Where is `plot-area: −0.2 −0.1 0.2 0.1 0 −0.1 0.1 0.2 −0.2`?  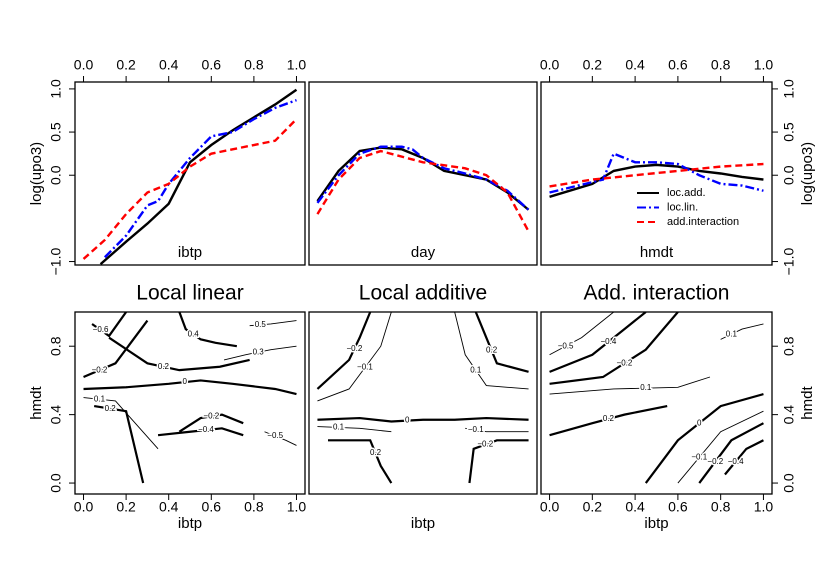 plot-area: −0.2 −0.1 0.2 0.1 0 −0.1 0.1 0.2 −0.2 is located at coordinates (422, 398).